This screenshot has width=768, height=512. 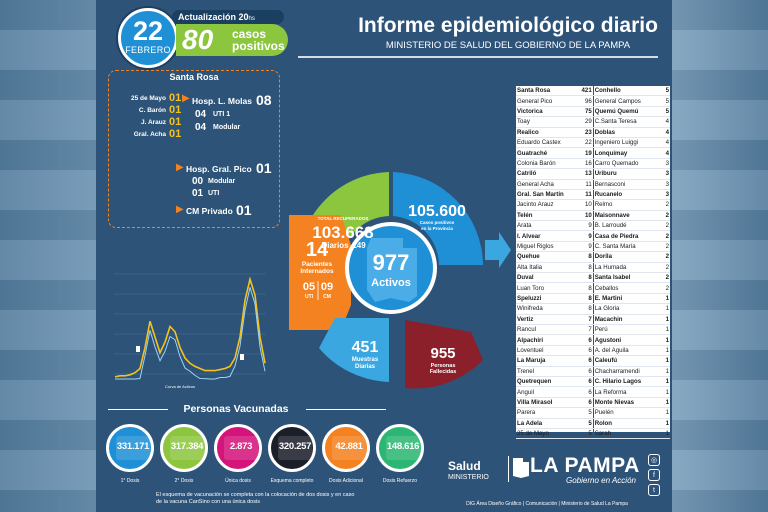 What do you see at coordinates (654, 475) in the screenshot?
I see `facebook-icon: f` at bounding box center [654, 475].